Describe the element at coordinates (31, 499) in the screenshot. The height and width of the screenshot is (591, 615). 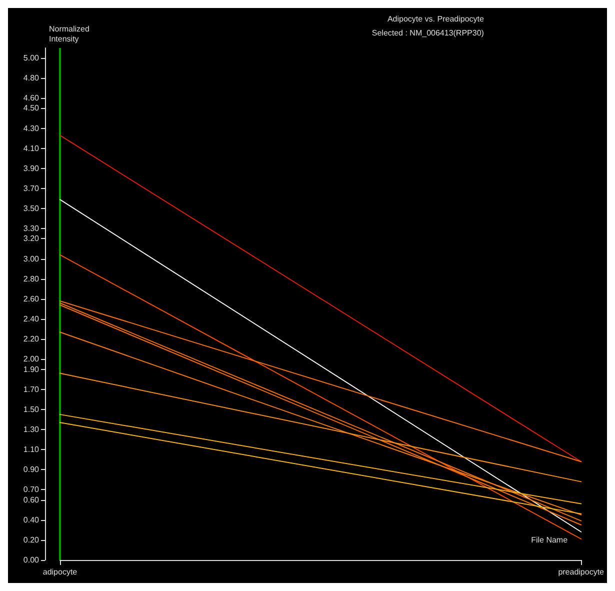
I see `y-tick-label: 0.60` at that location.